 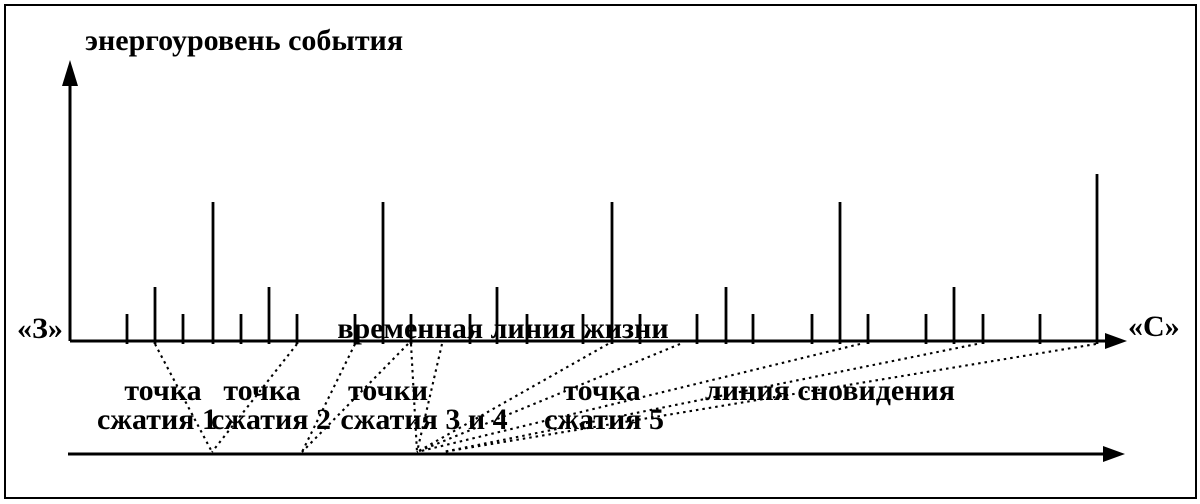 What do you see at coordinates (1154, 326) in the screenshot?
I see `timeline-east-marker: «С»` at bounding box center [1154, 326].